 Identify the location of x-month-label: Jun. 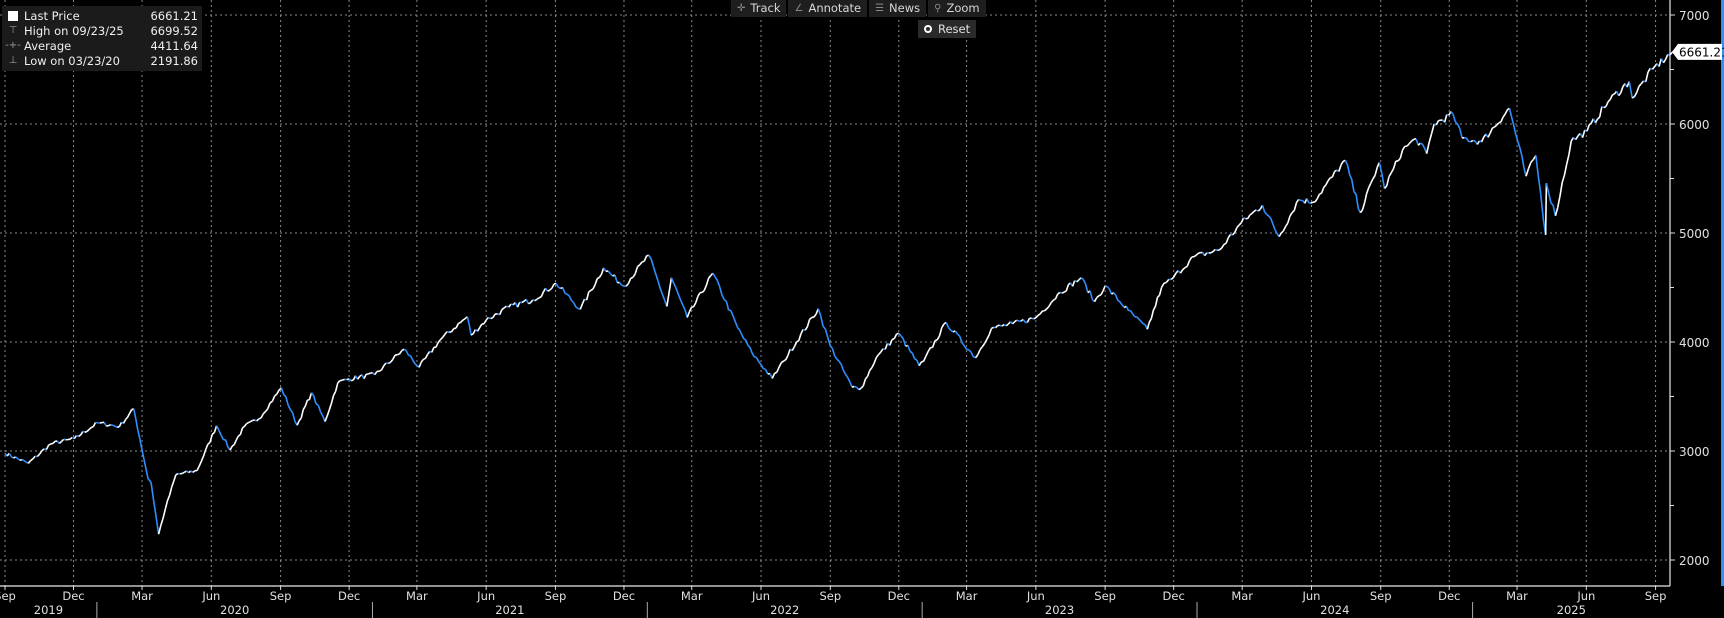
(1035, 596).